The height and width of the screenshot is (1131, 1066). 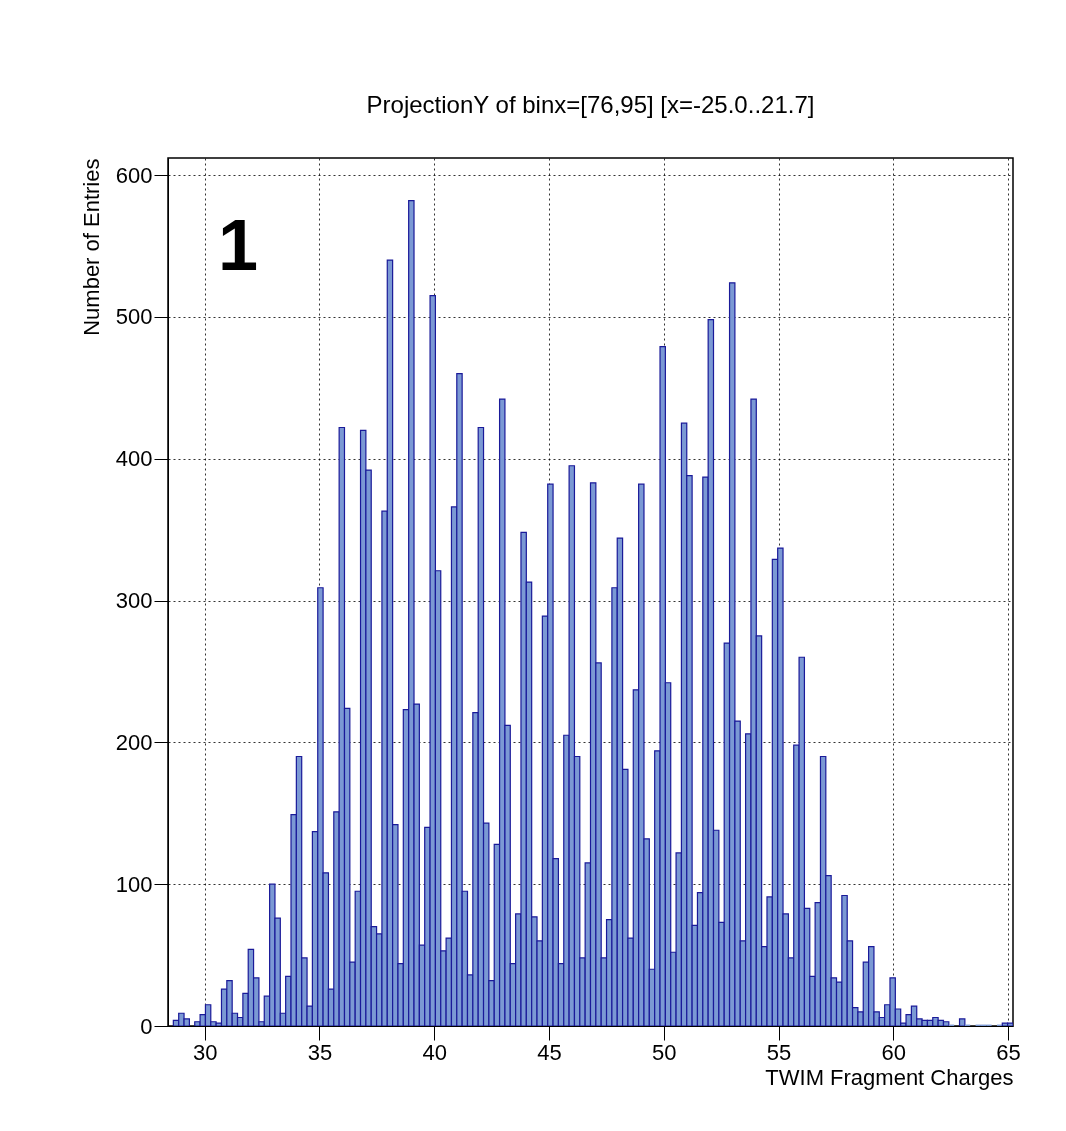 What do you see at coordinates (779, 1052) in the screenshot?
I see `x-tick-label: 55` at bounding box center [779, 1052].